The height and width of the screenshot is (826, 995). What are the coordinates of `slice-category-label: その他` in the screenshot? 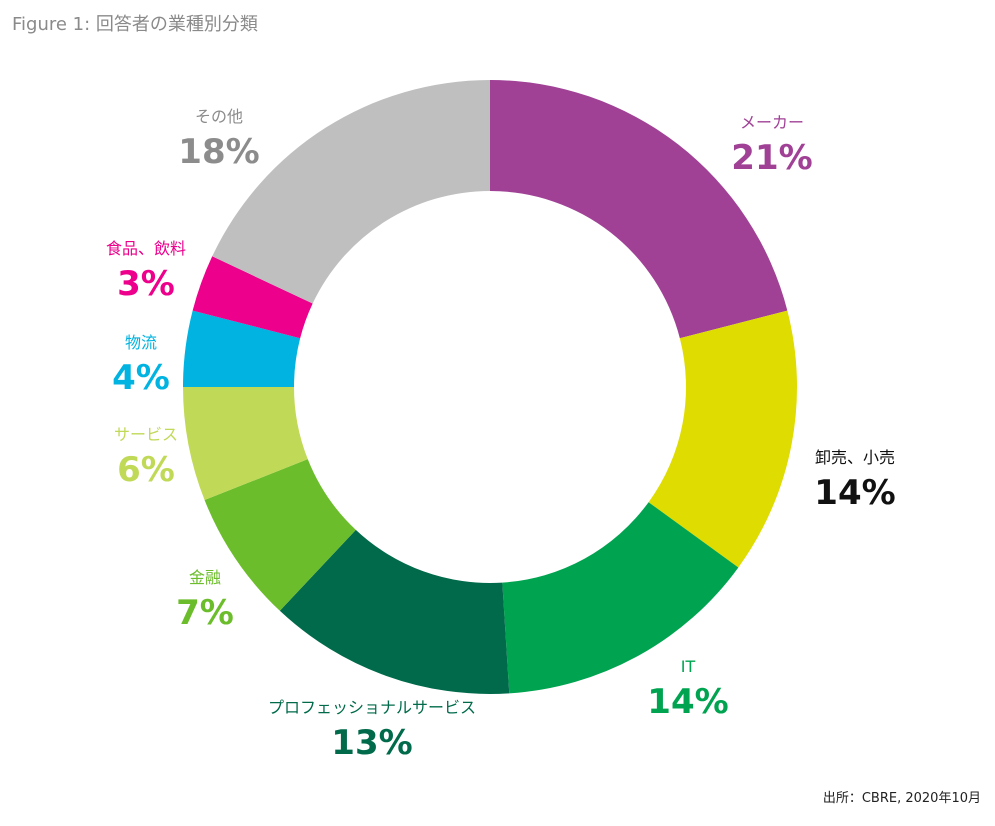 It's located at (219, 116).